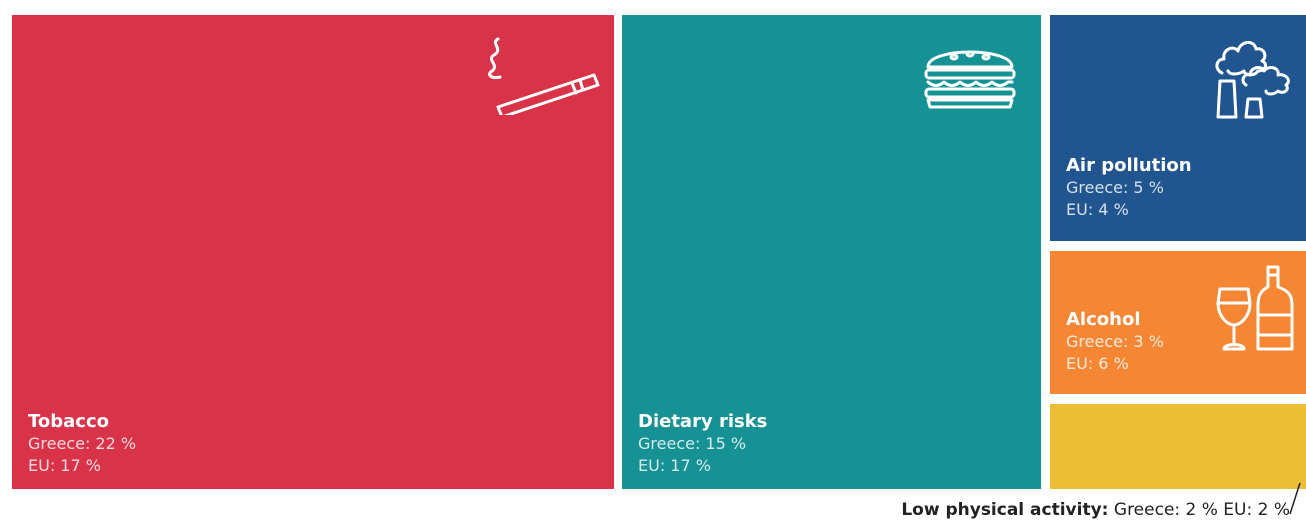  I want to click on alcohol-label: Alcohol Greece: 3 % EU: 6 %, so click(1115, 342).